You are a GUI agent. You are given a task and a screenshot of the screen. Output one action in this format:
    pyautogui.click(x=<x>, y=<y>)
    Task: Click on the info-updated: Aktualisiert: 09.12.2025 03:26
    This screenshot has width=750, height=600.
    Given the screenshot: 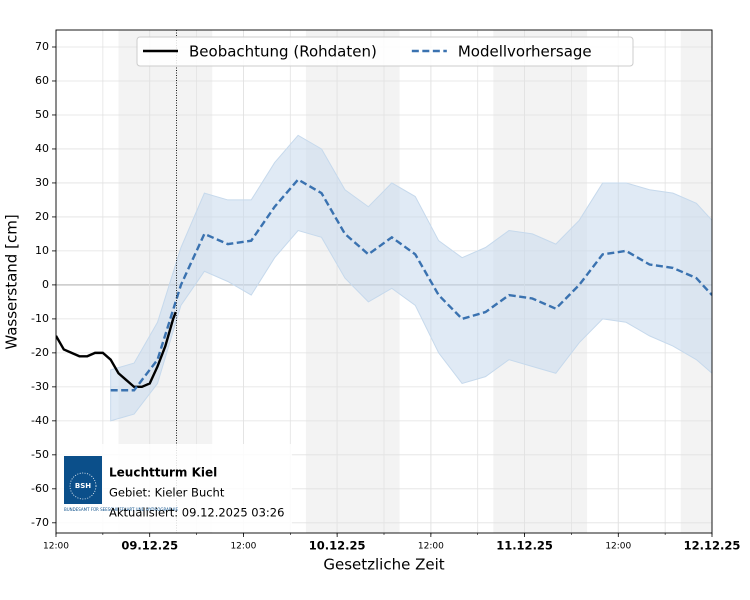 What is the action you would take?
    pyautogui.click(x=196, y=513)
    